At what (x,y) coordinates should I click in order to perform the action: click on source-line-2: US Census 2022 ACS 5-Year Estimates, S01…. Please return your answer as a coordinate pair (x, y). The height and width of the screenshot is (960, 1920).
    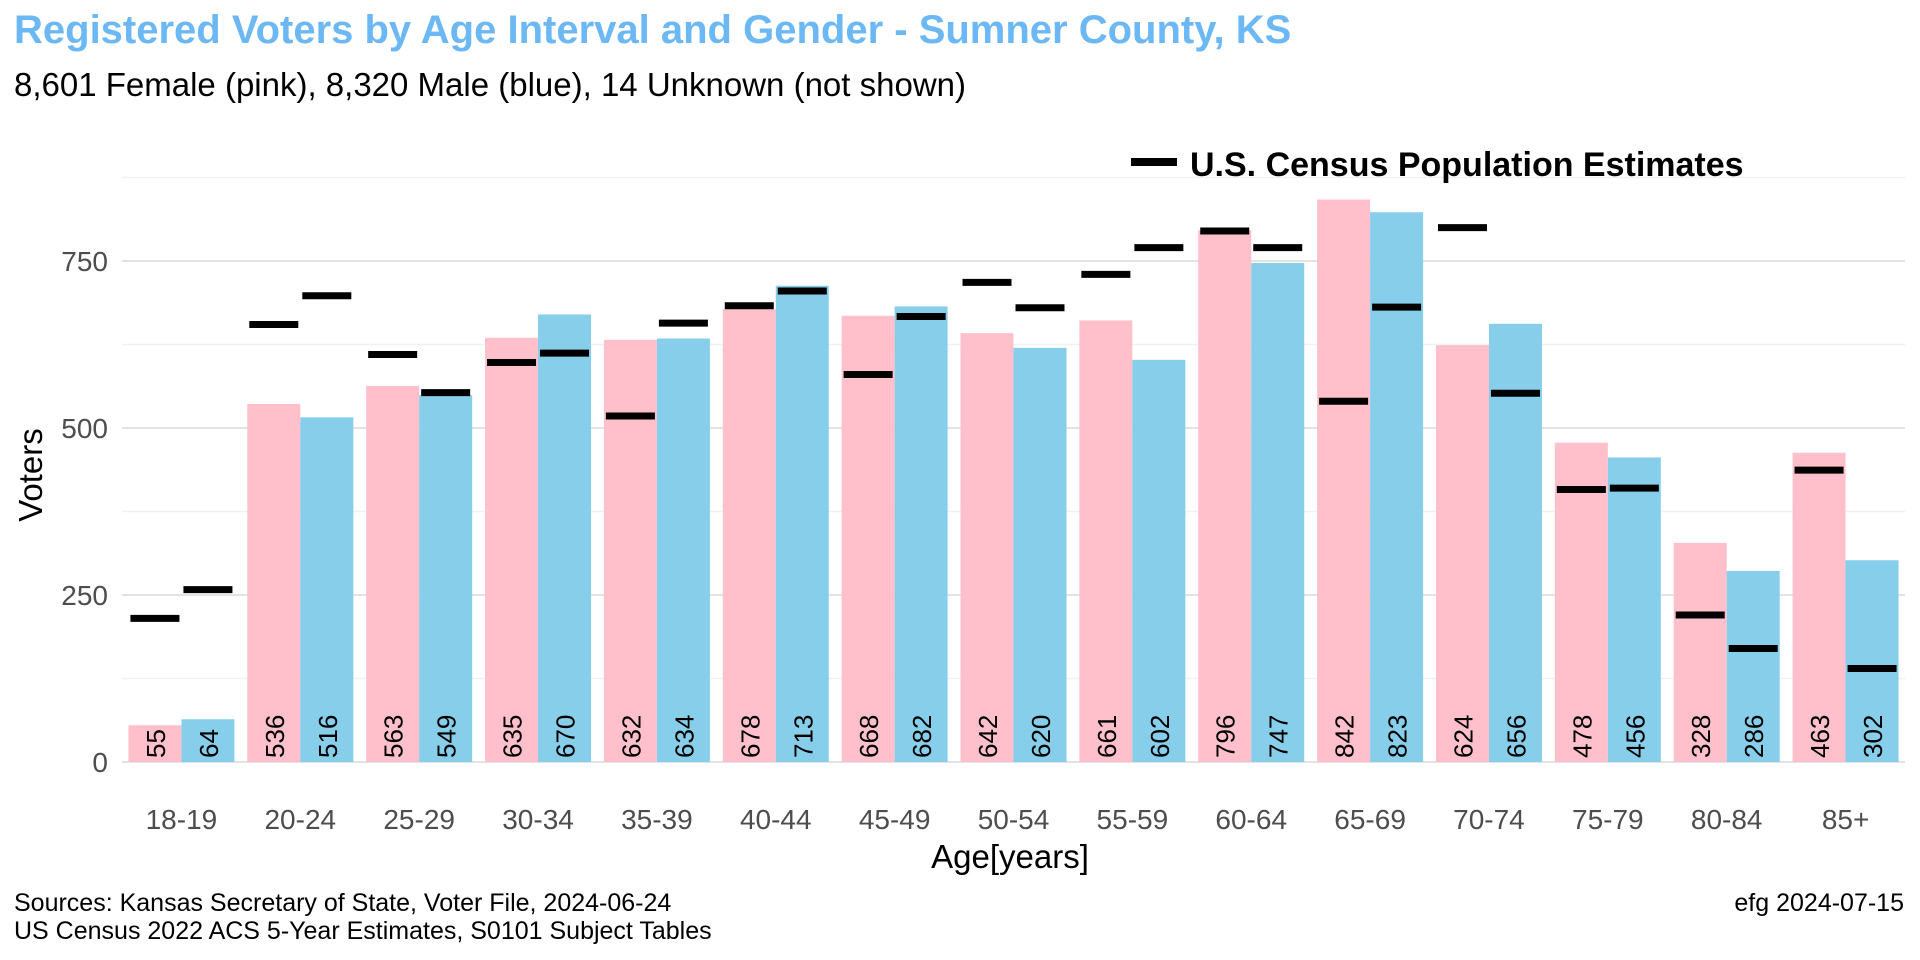
    Looking at the image, I should click on (363, 931).